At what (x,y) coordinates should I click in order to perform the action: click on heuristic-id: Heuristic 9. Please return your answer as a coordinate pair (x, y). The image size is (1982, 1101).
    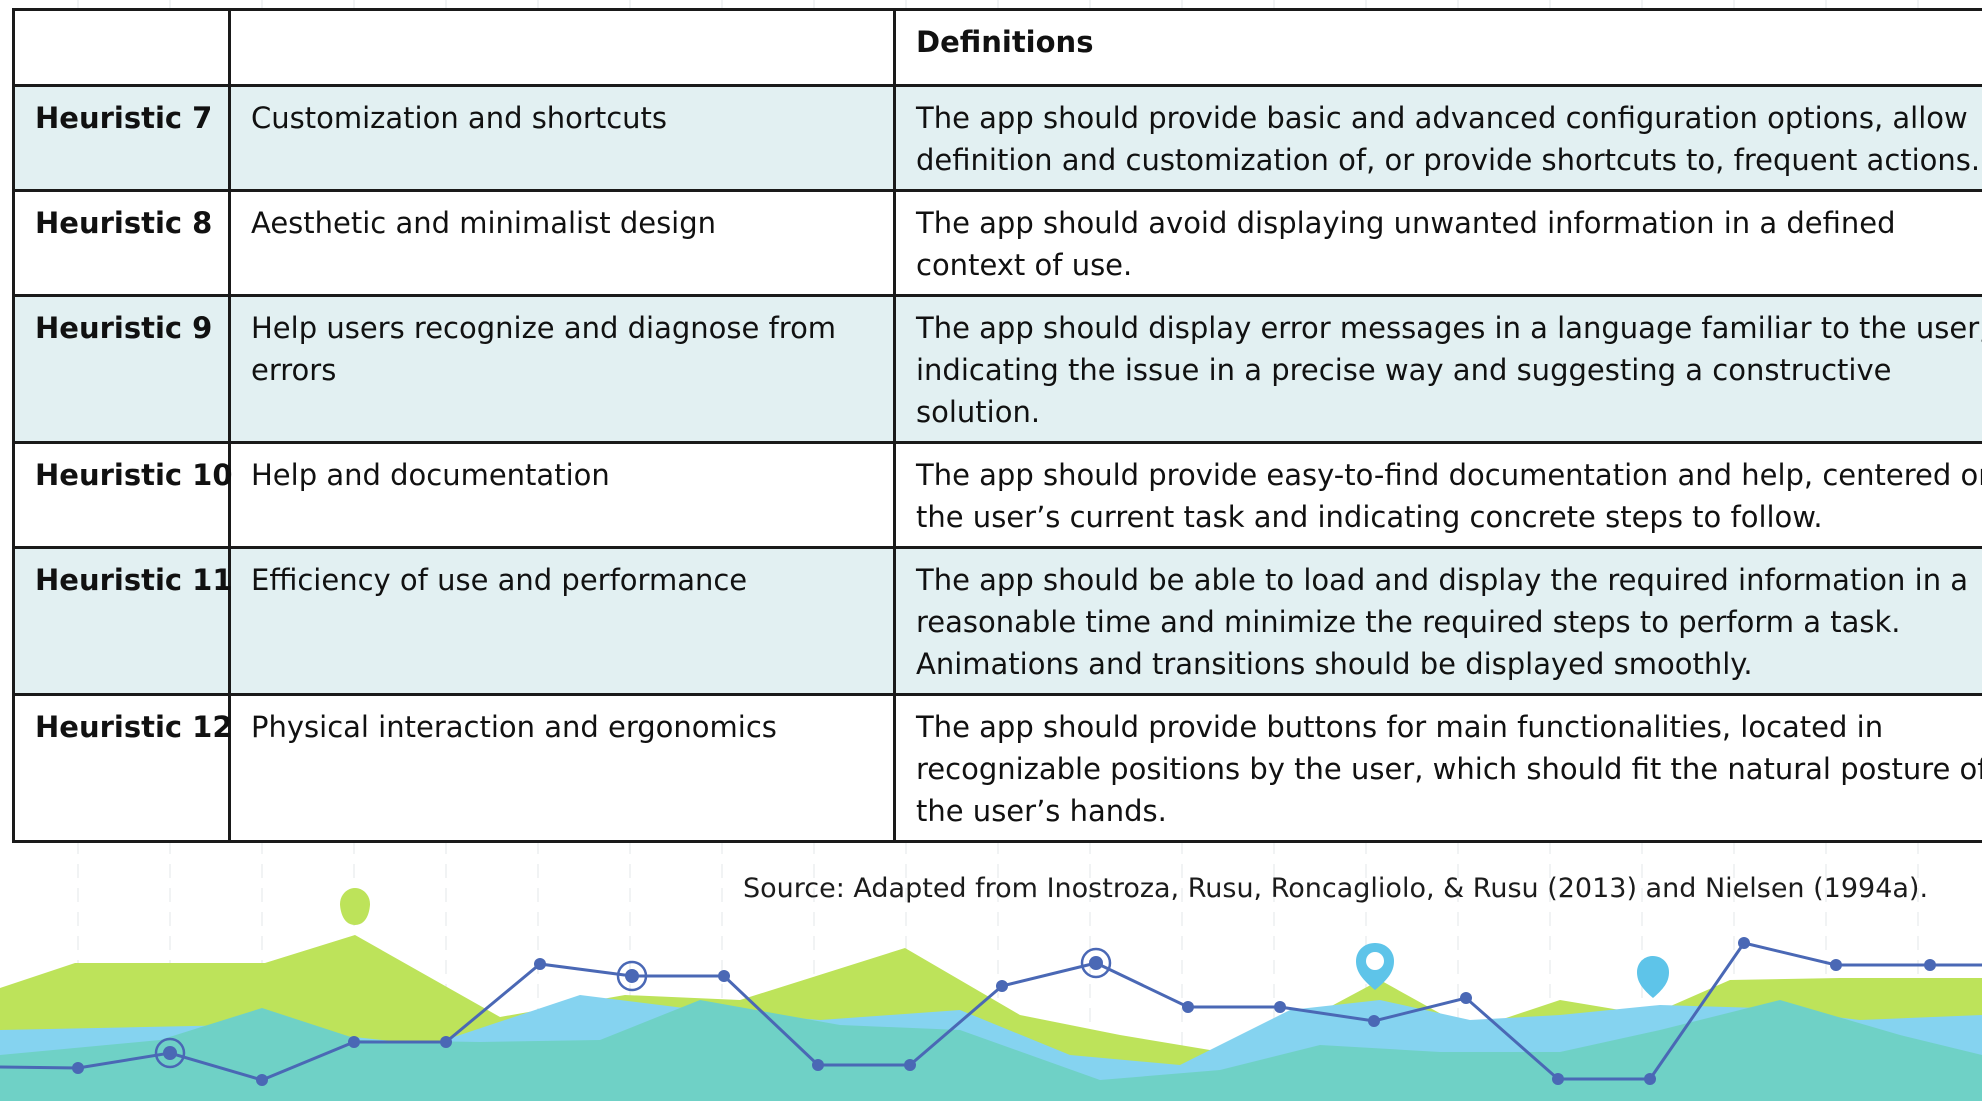
    Looking at the image, I should click on (121, 369).